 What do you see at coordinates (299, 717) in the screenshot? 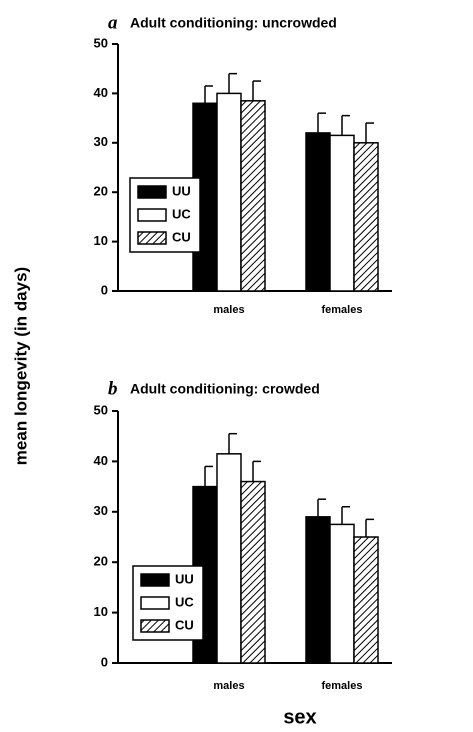
I see `x-axis-label: sex` at bounding box center [299, 717].